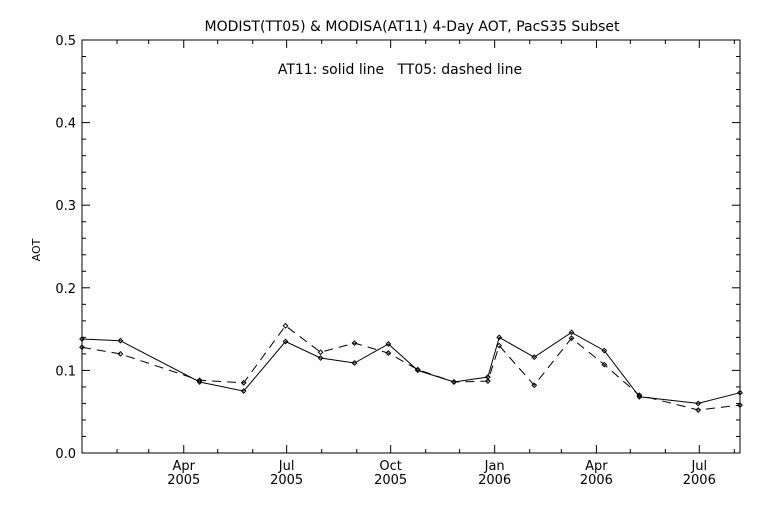 The height and width of the screenshot is (512, 768). Describe the element at coordinates (65, 371) in the screenshot. I see `y-tick-label: 0.1` at that location.